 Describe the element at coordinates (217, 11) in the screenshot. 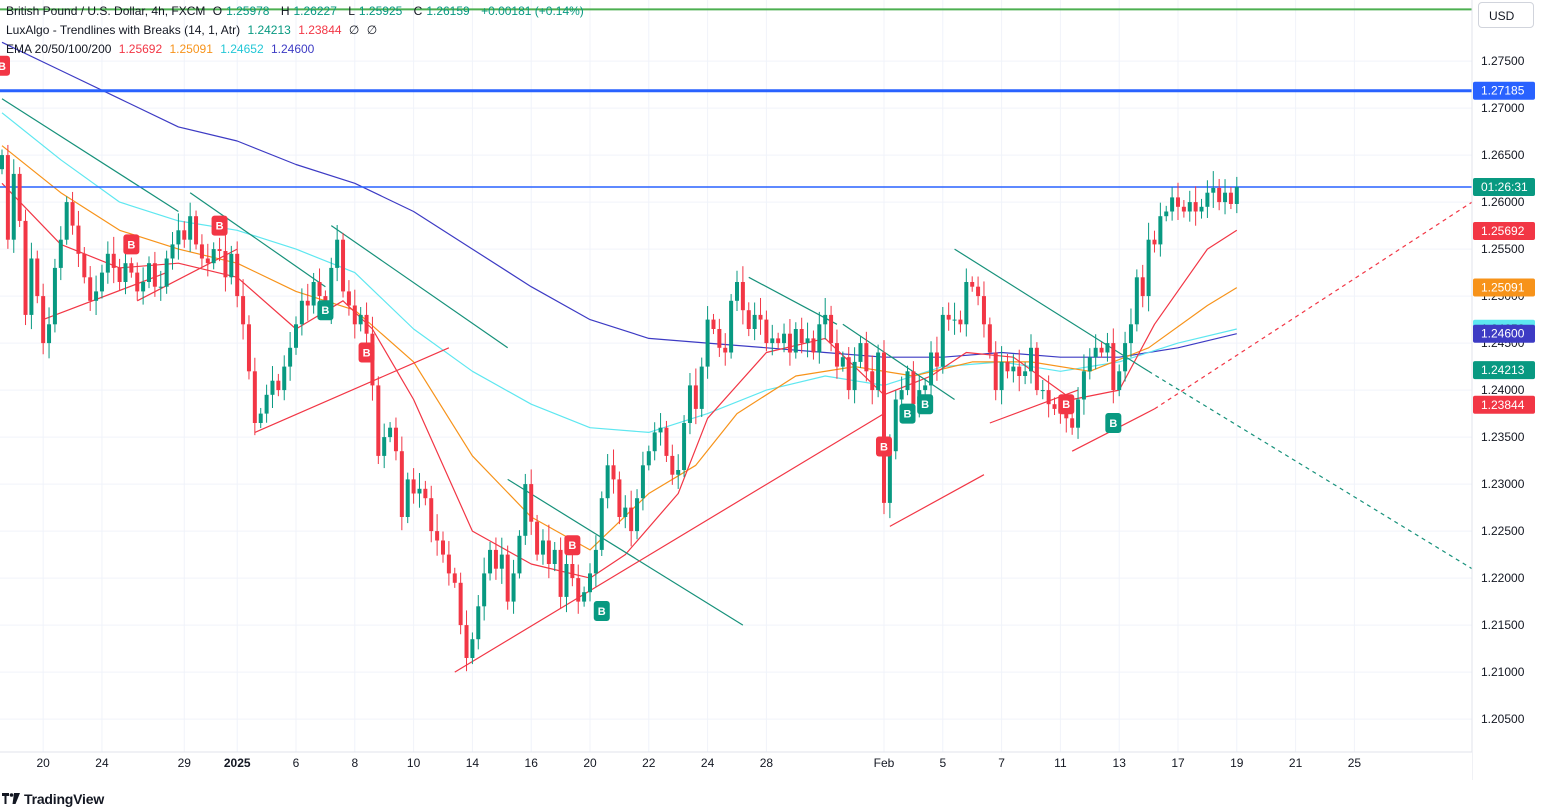

I see `open-label: O` at that location.